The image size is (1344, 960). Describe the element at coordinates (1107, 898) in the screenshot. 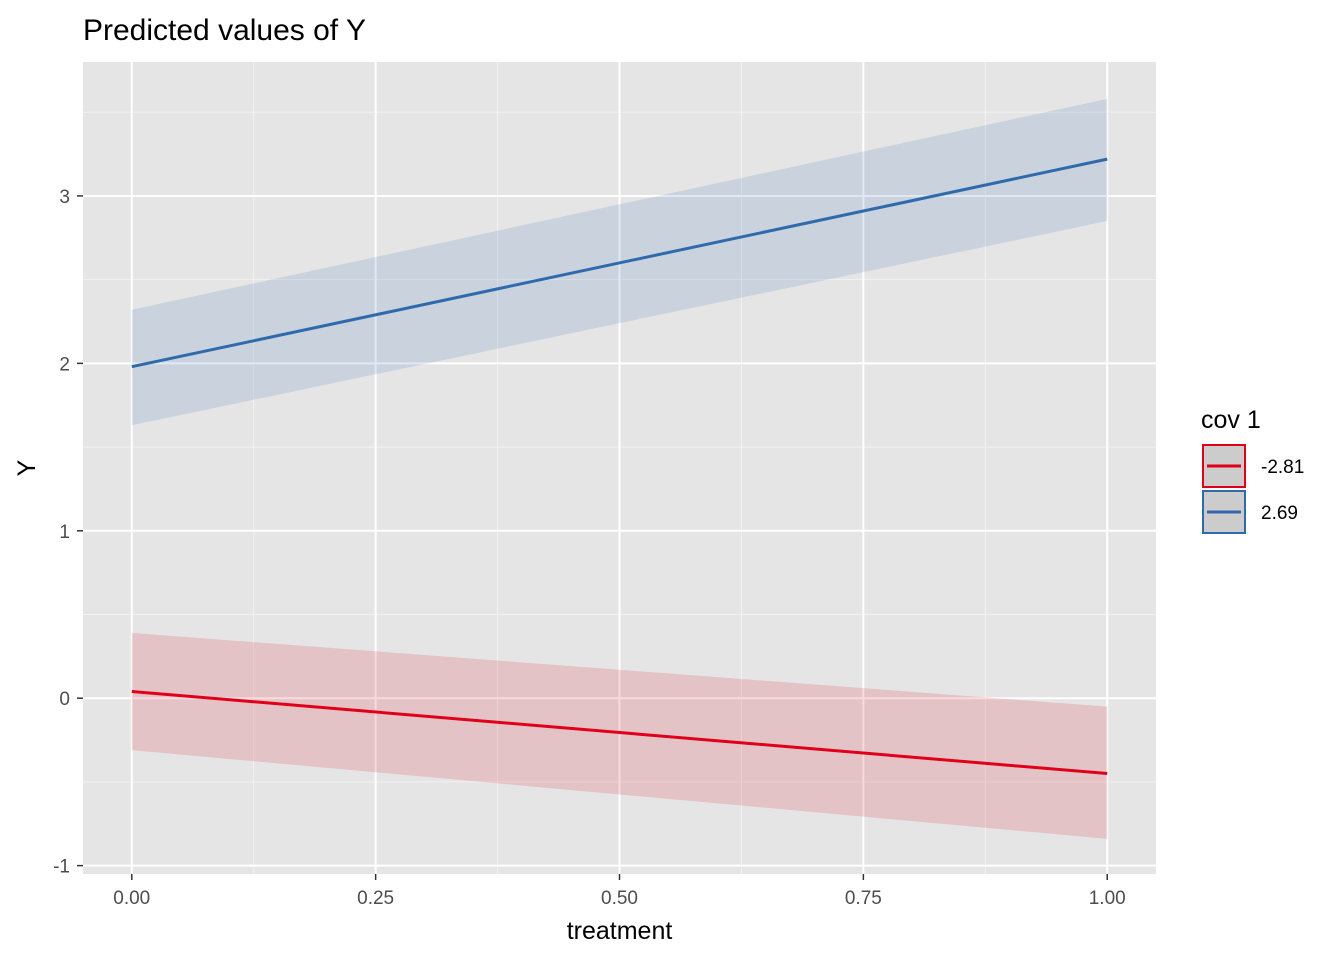

I see `x-tick-label: 1.00` at that location.